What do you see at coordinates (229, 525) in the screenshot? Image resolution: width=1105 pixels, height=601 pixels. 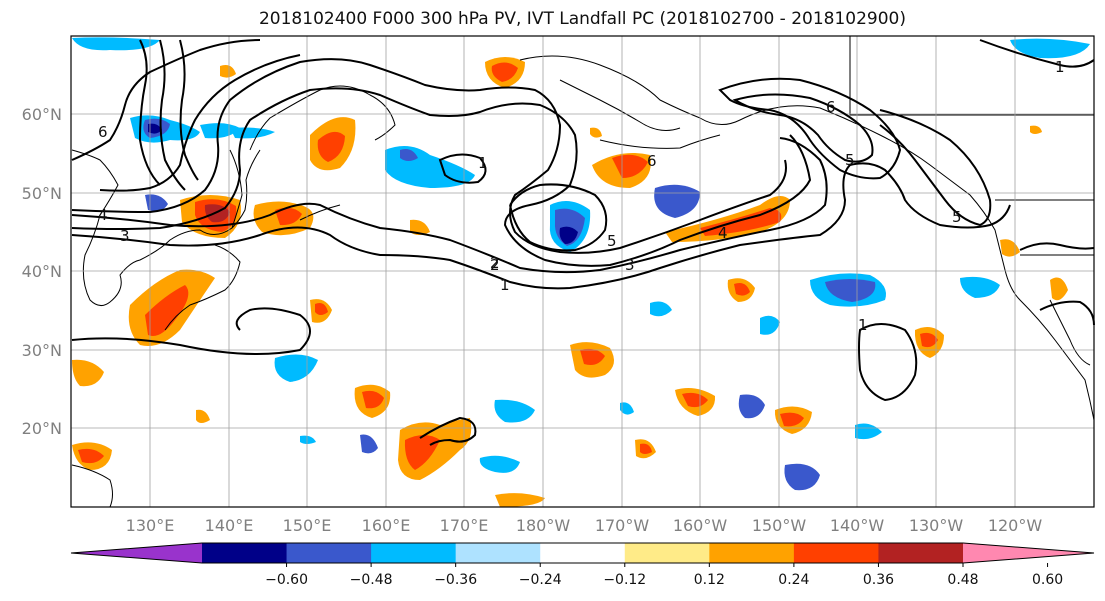 I see `lon-label: 140°E` at bounding box center [229, 525].